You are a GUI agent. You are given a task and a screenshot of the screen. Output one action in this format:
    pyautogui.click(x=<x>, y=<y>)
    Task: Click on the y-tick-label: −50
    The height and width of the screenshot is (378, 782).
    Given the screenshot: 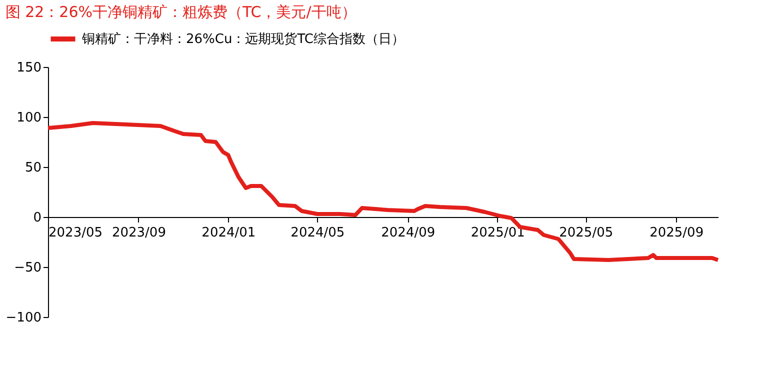 What is the action you would take?
    pyautogui.click(x=28, y=268)
    